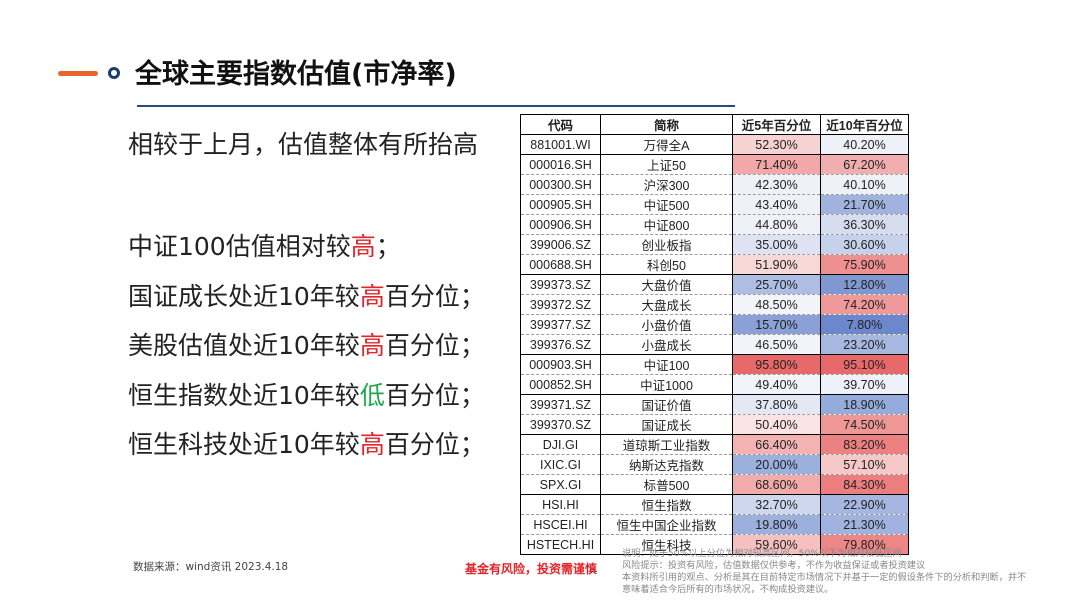 Image resolution: width=1080 pixels, height=608 pixels. What do you see at coordinates (560, 504) in the screenshot?
I see `cell-code: HSI.HI` at bounding box center [560, 504].